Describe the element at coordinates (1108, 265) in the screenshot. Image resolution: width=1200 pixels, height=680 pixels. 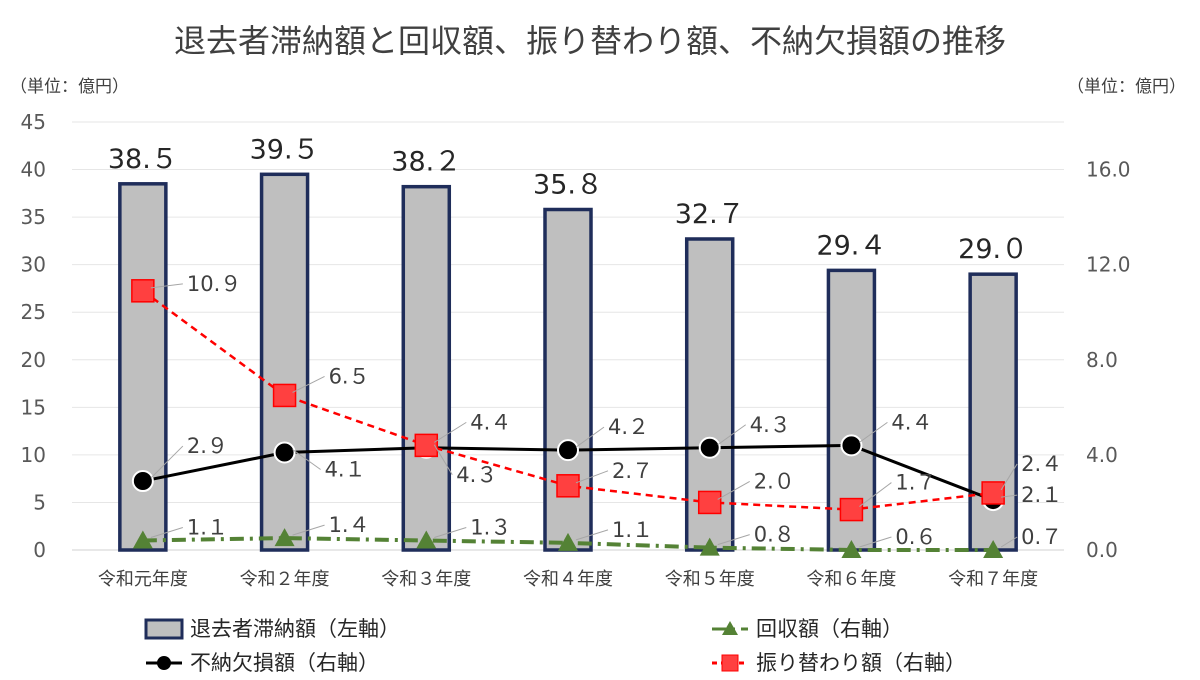
I see `right-tick-label: 12.0` at that location.